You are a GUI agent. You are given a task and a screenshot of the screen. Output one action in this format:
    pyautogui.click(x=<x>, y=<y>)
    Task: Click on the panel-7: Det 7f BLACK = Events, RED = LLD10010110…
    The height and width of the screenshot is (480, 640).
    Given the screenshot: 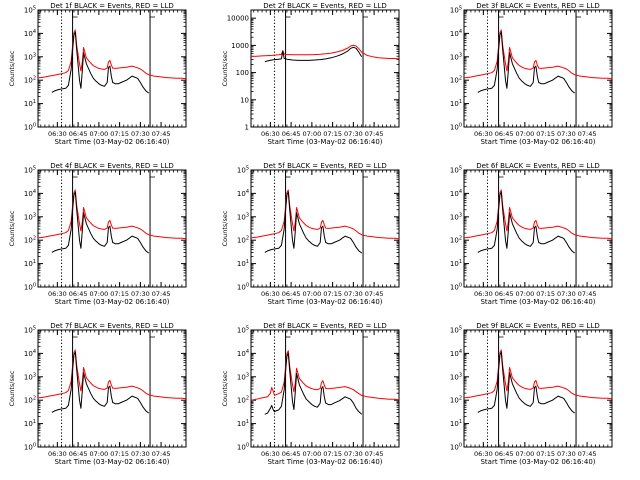 What is the action you would take?
    pyautogui.click(x=97, y=394)
    